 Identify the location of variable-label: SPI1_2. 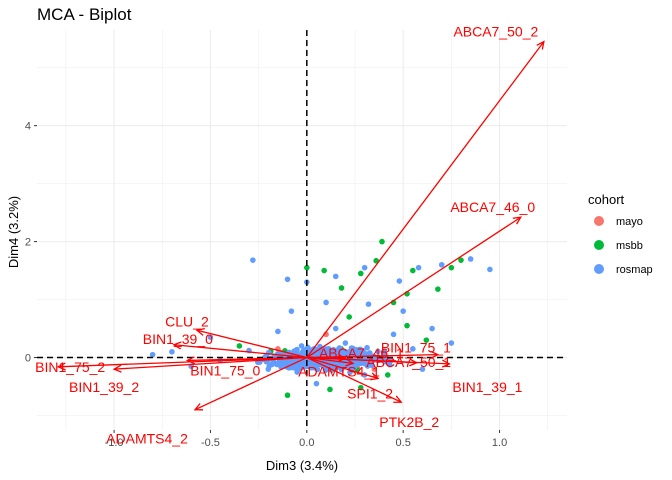
(370, 393).